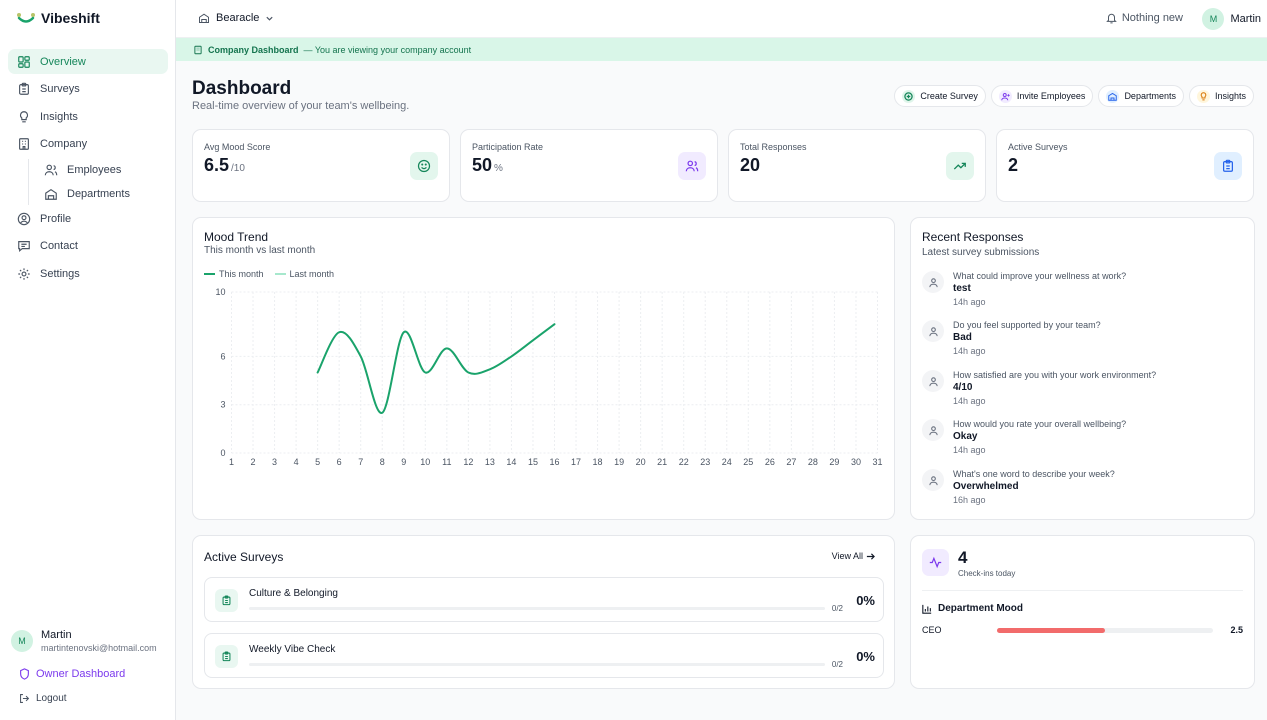 Image resolution: width=1267 pixels, height=720 pixels. I want to click on arrow-right-icon, so click(870, 556).